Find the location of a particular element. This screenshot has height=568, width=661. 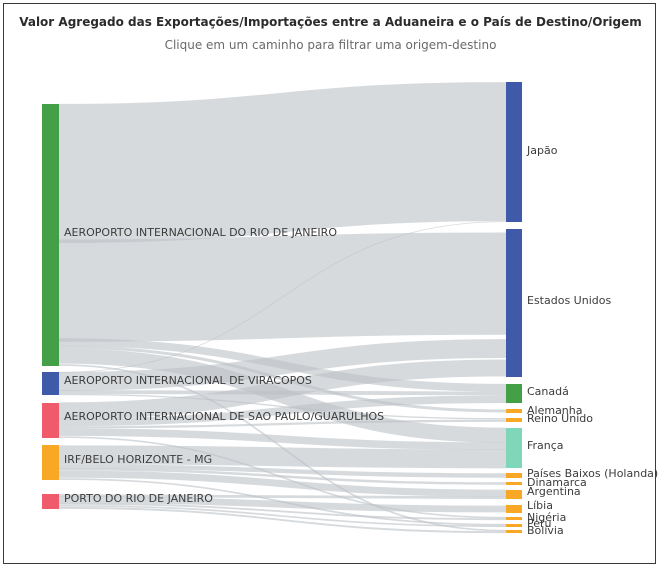

source-node-aeroporto-internacional-de-sao-paulo-guarulhos is located at coordinates (50, 420).